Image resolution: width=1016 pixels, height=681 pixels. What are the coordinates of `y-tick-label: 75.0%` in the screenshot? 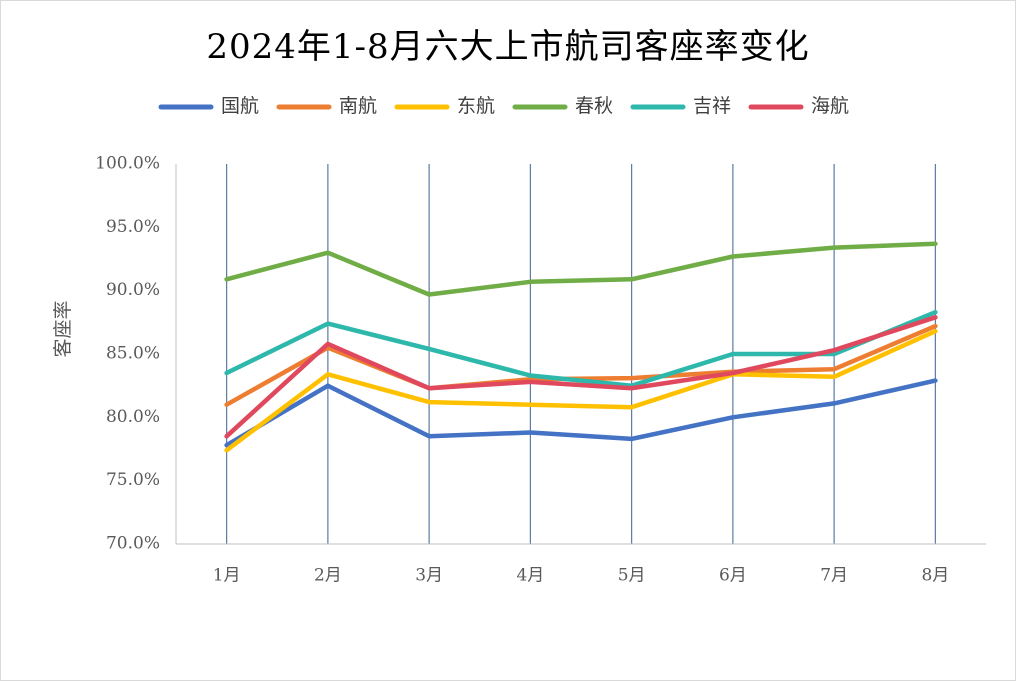 It's located at (133, 480).